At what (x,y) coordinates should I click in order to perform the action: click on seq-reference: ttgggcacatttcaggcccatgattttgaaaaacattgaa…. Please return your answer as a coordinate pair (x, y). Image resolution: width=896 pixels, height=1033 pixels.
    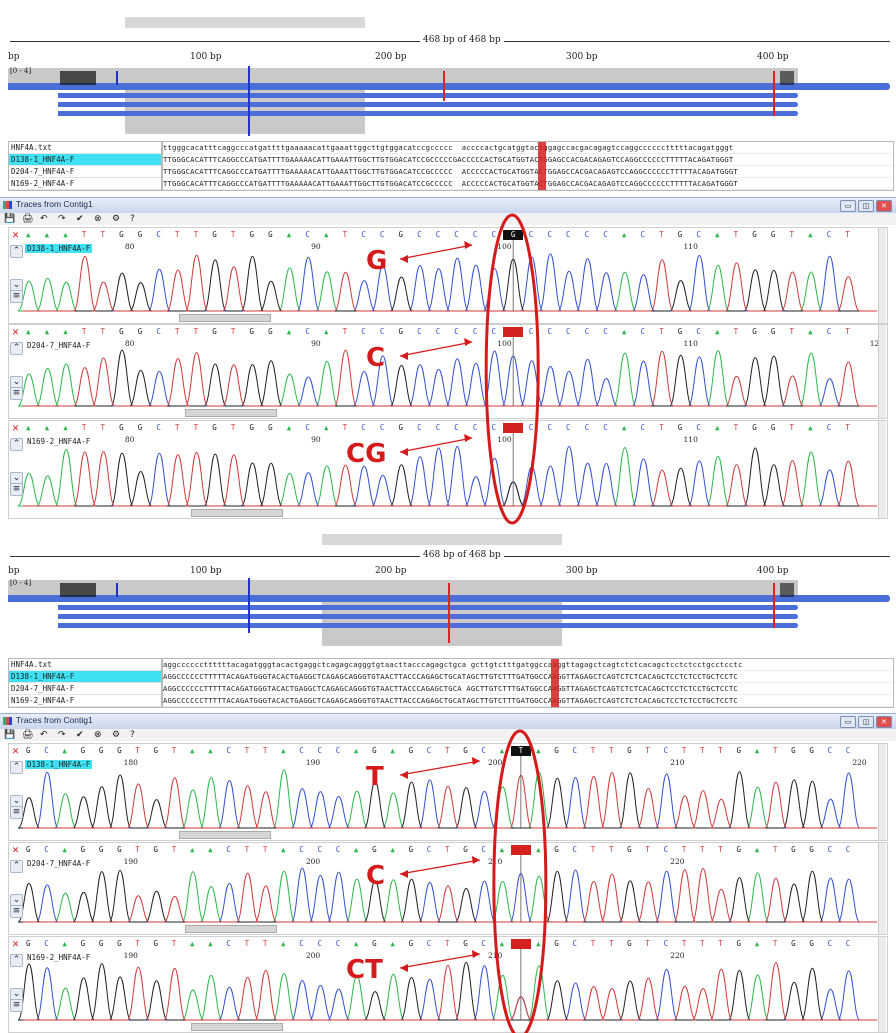
    Looking at the image, I should click on (528, 148).